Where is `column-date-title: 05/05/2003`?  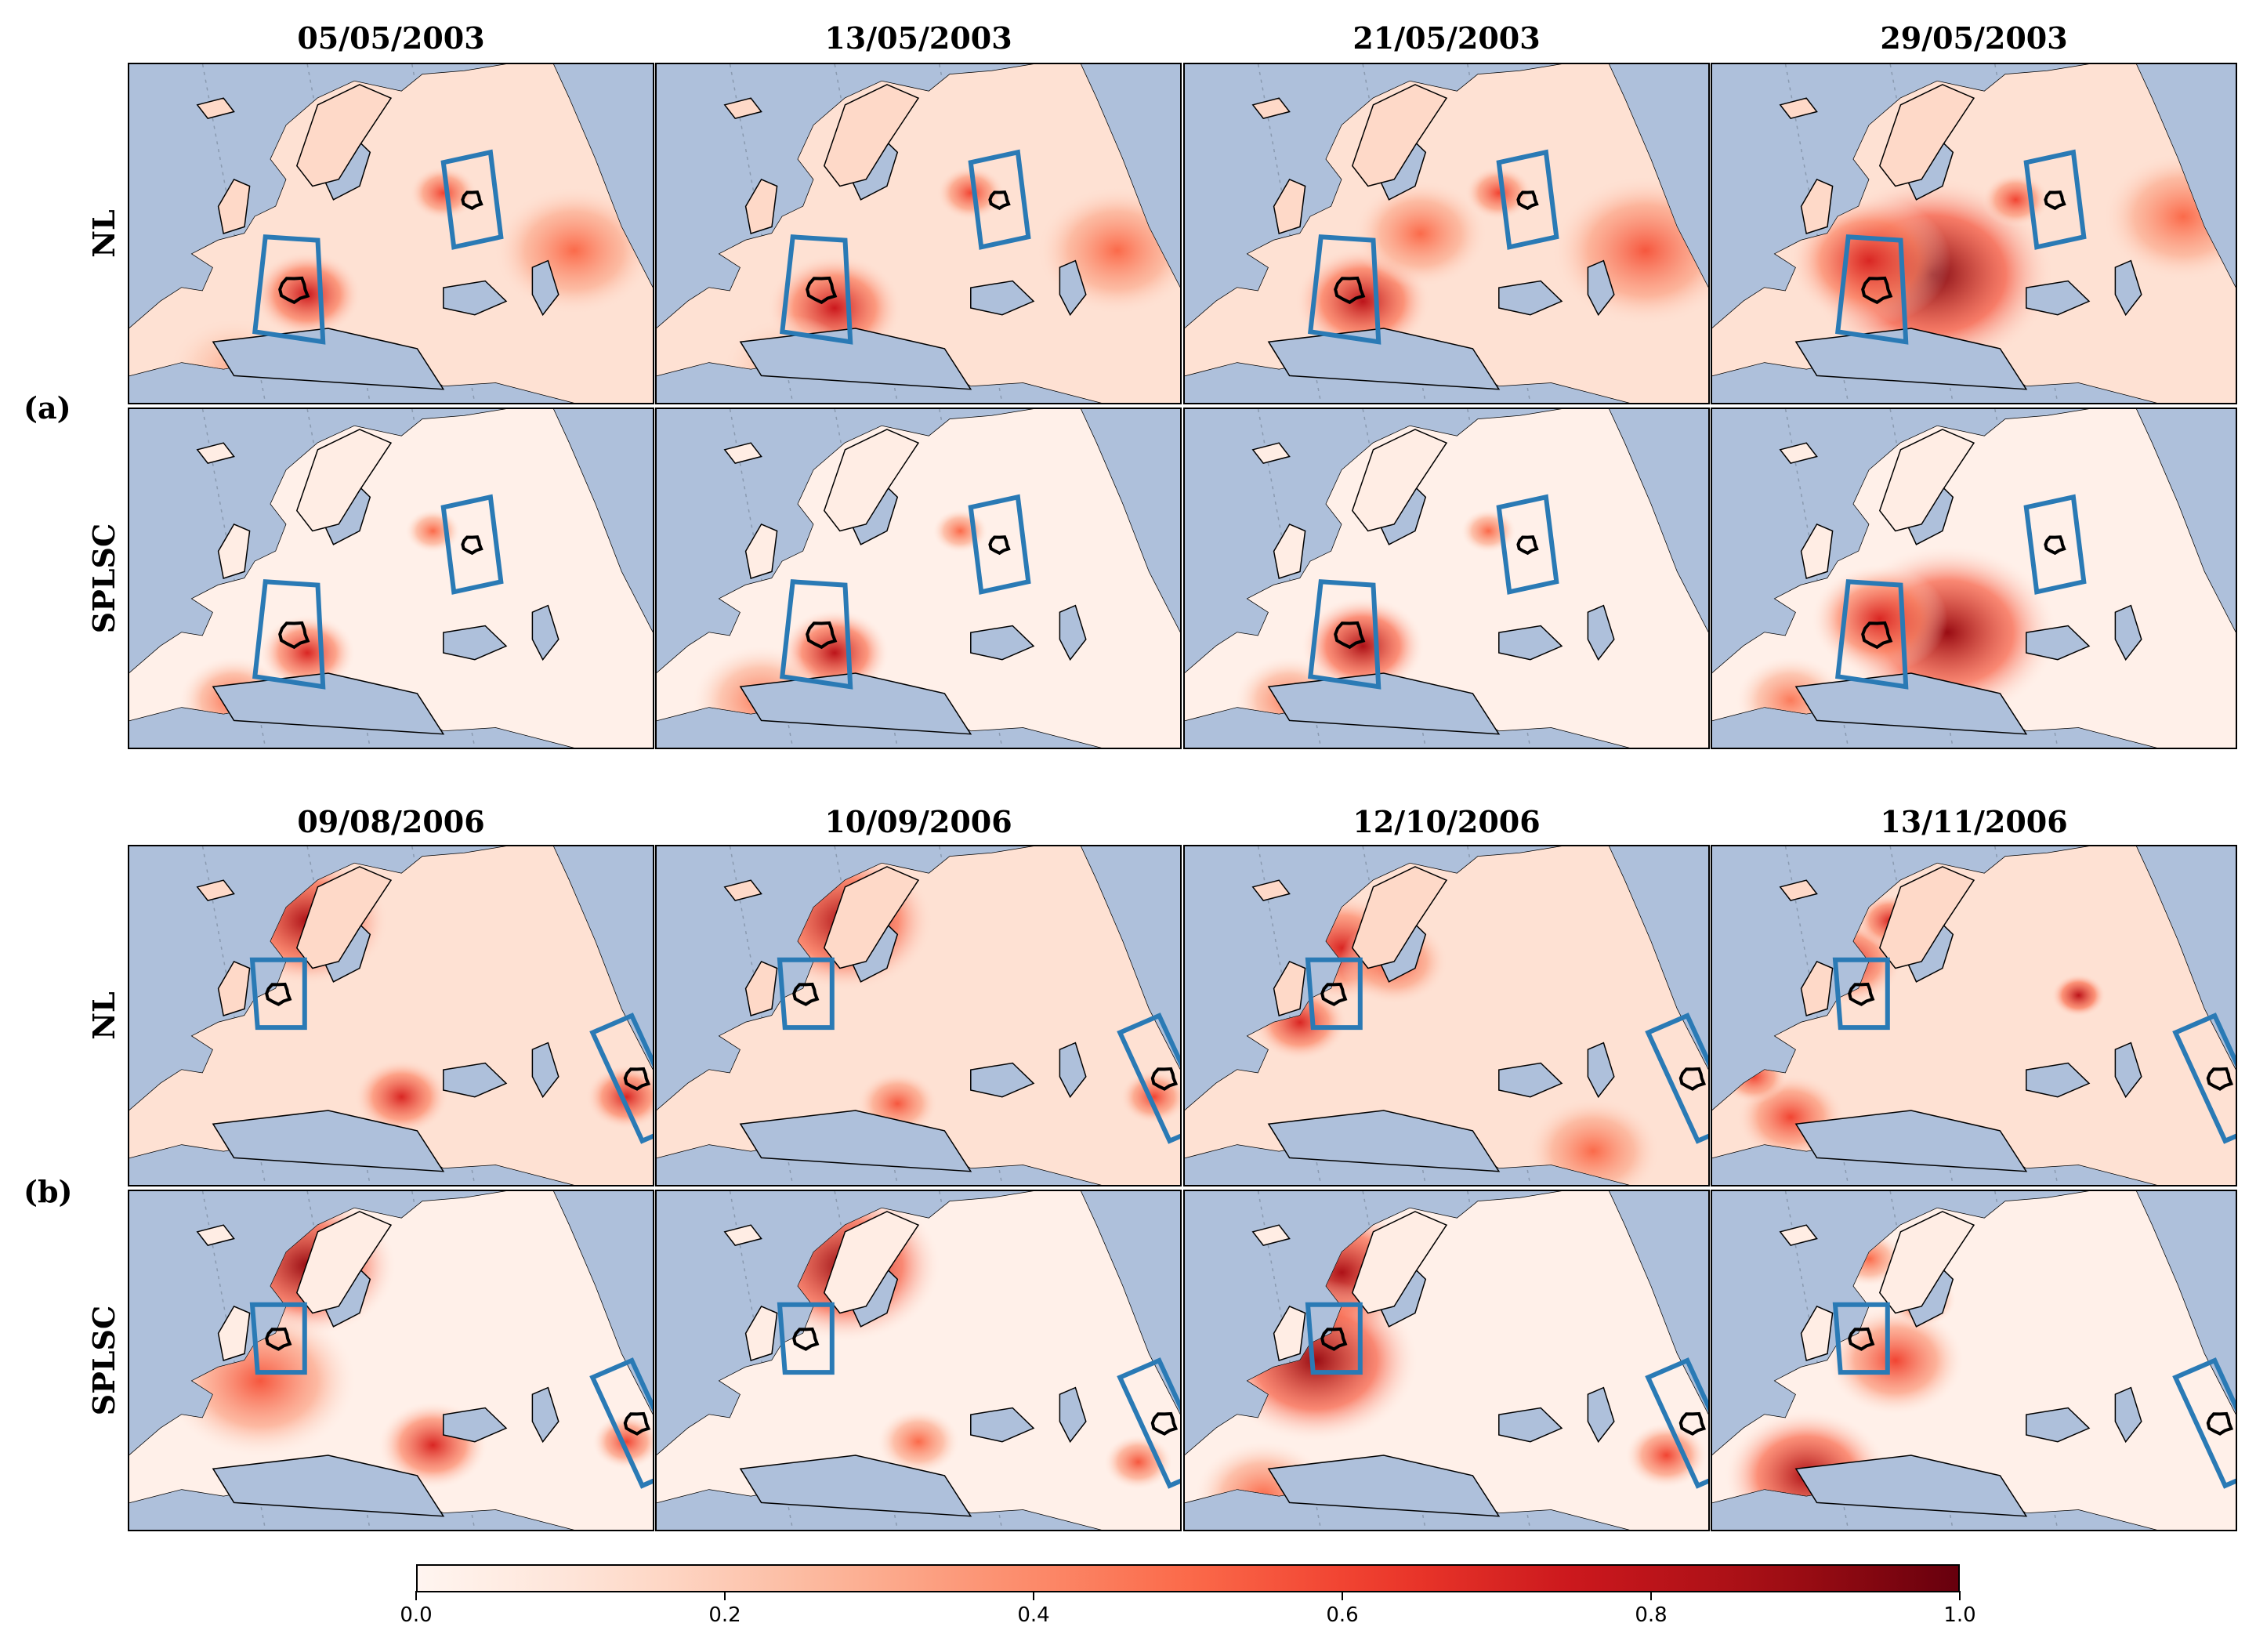
column-date-title: 05/05/2003 is located at coordinates (391, 38).